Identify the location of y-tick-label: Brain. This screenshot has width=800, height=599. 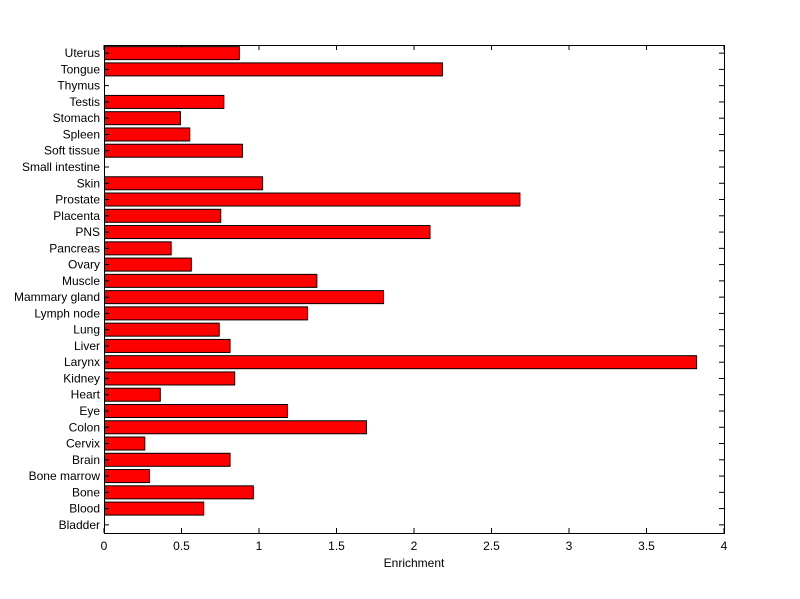
(86, 460).